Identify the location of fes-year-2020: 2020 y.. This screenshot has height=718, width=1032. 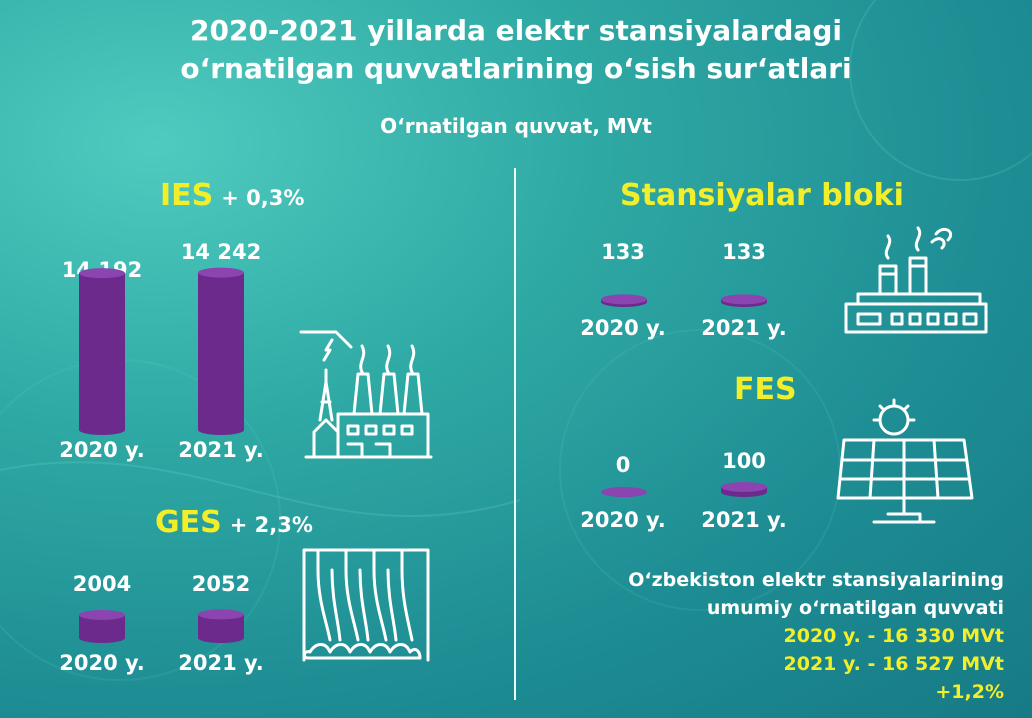
(623, 520).